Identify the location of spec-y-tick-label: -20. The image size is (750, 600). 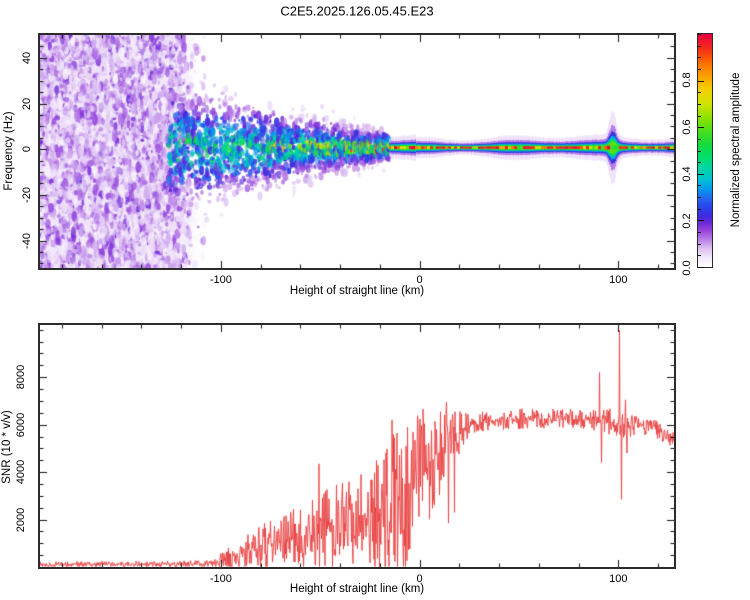
(27, 194).